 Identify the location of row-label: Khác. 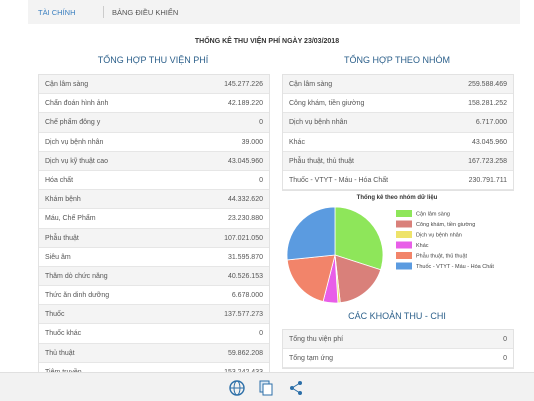
(297, 142).